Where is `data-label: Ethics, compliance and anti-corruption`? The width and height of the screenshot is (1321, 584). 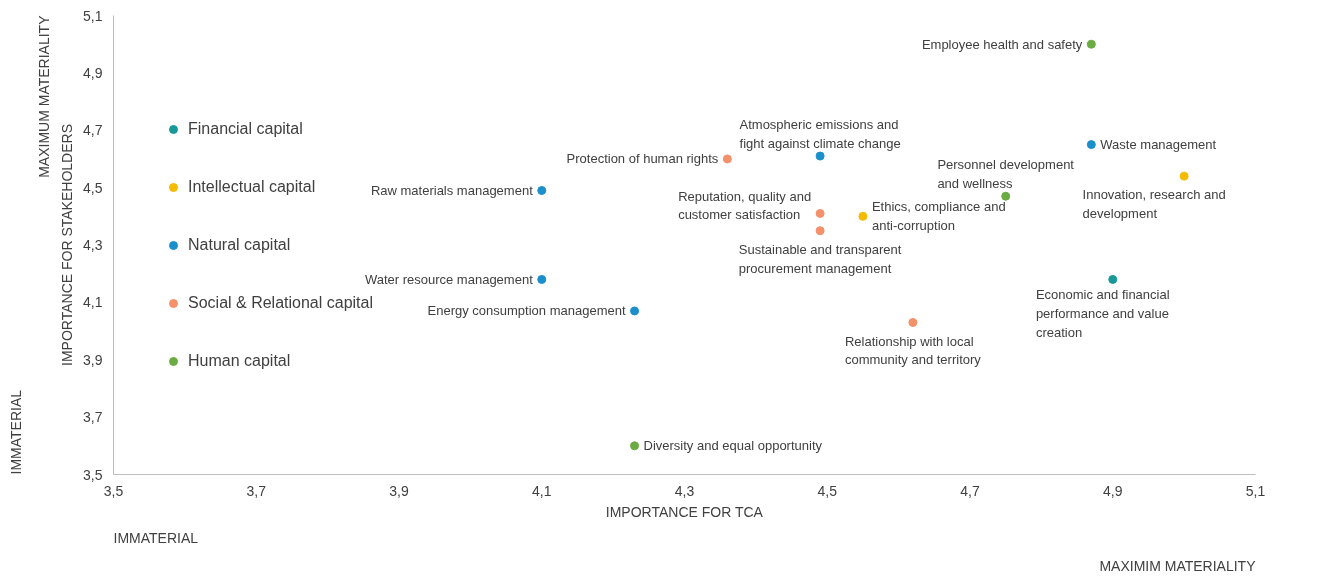
data-label: Ethics, compliance and anti-corruption is located at coordinates (938, 216).